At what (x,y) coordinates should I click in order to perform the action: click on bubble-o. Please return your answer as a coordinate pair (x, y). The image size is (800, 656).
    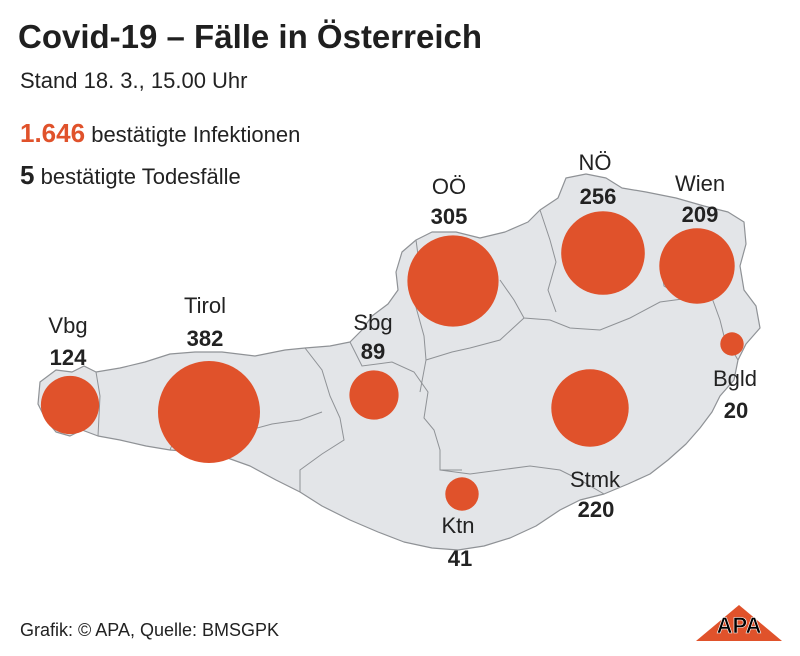
    Looking at the image, I should click on (453, 281).